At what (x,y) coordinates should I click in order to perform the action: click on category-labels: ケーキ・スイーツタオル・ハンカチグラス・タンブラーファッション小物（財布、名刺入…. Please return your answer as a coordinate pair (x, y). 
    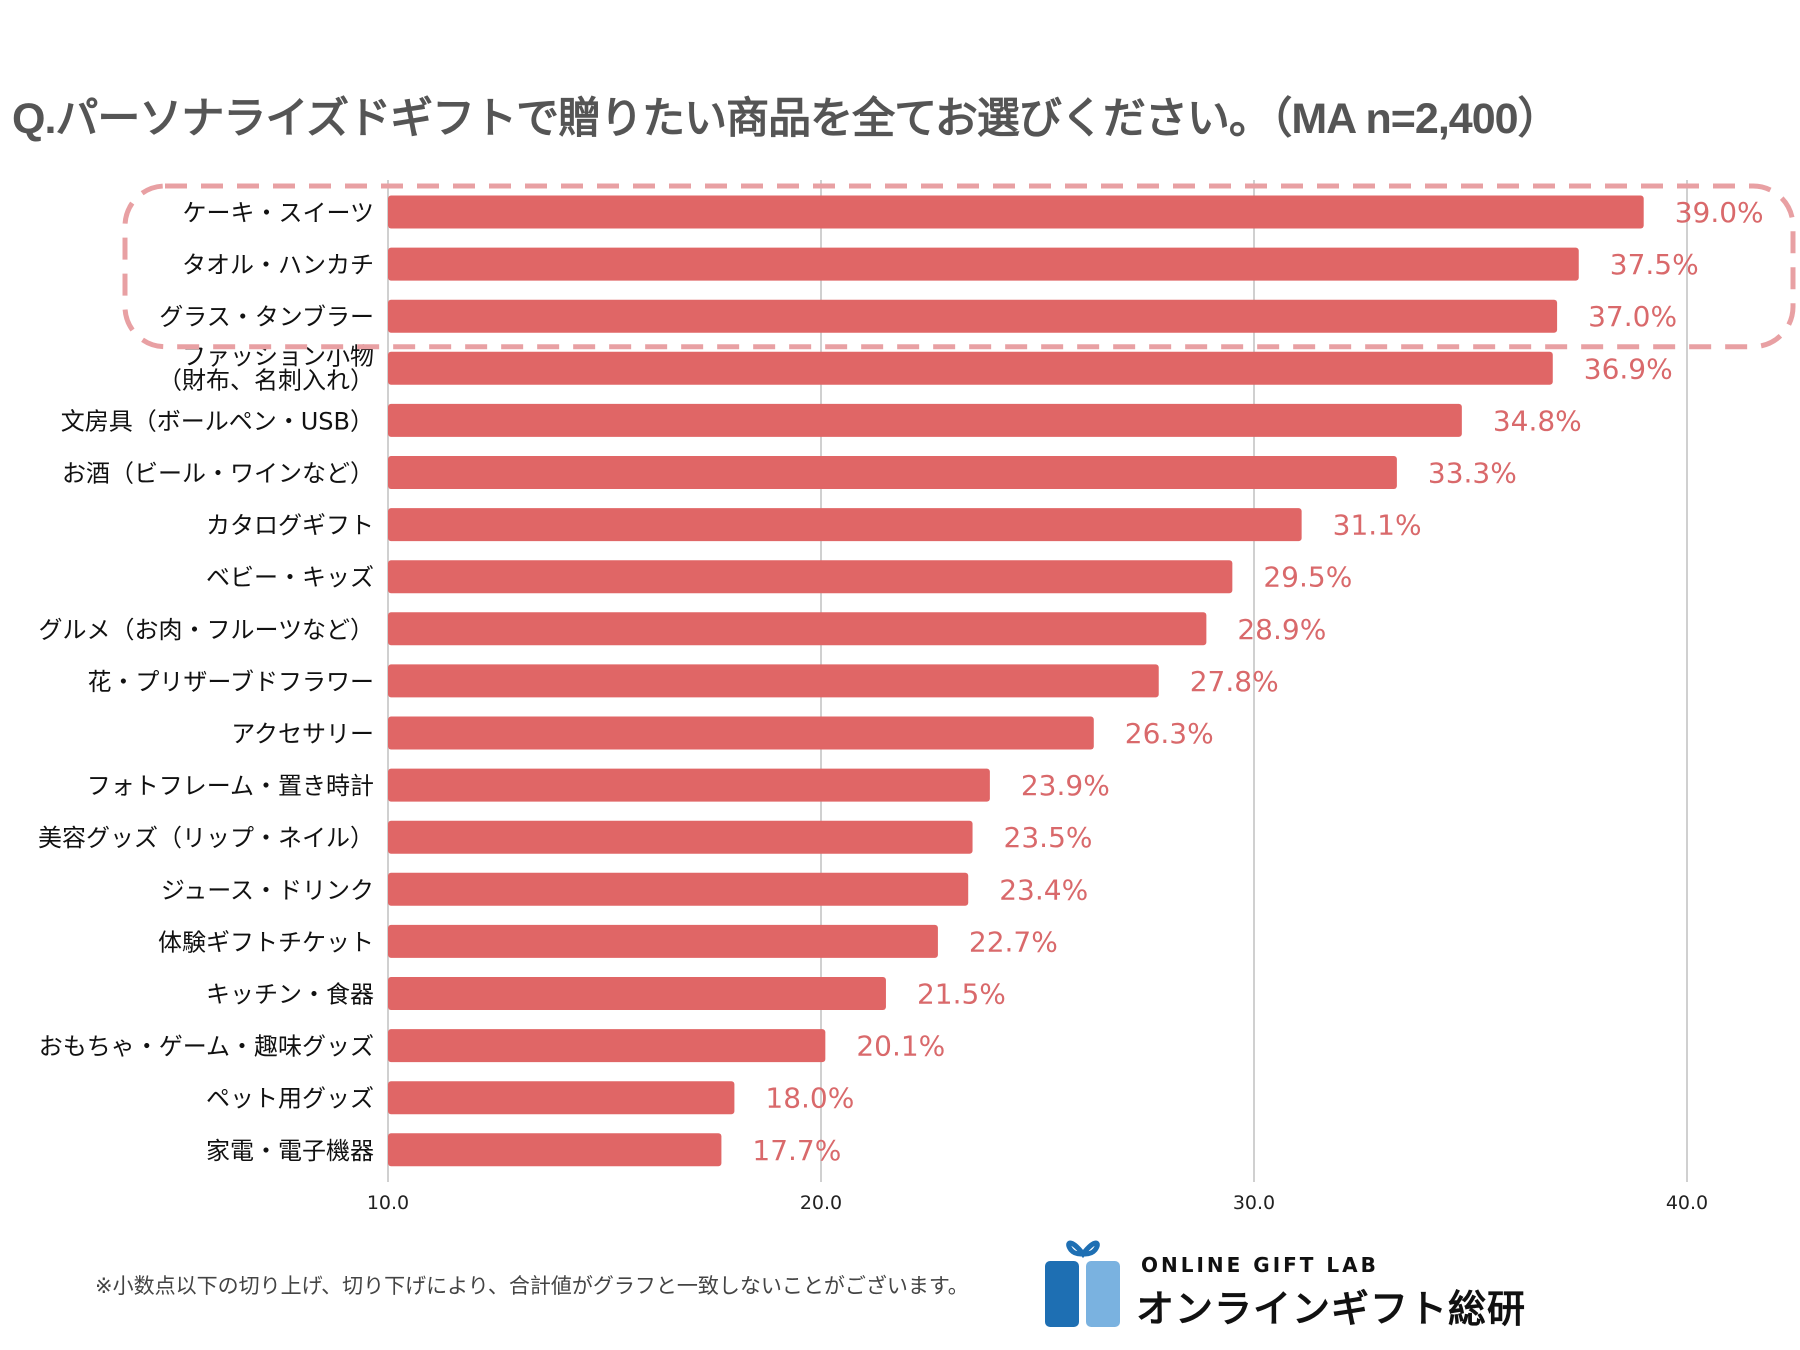
    Looking at the image, I should click on (206, 682).